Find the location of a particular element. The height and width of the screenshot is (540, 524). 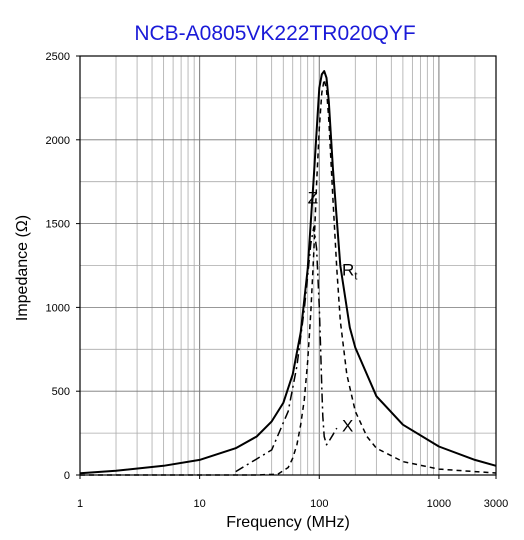

annotation-r: Rt is located at coordinates (349, 272).